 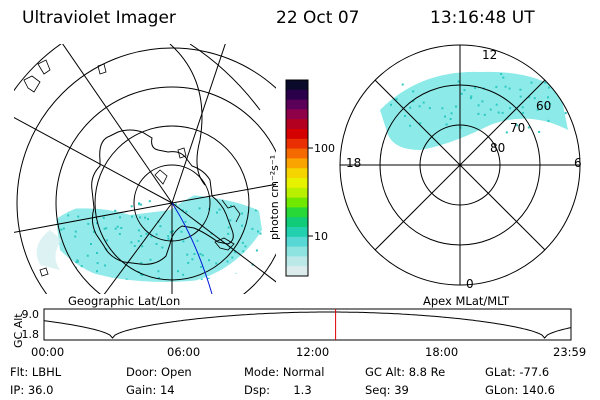 What do you see at coordinates (31, 314) in the screenshot?
I see `altitude-tick-high: 9.0` at bounding box center [31, 314].